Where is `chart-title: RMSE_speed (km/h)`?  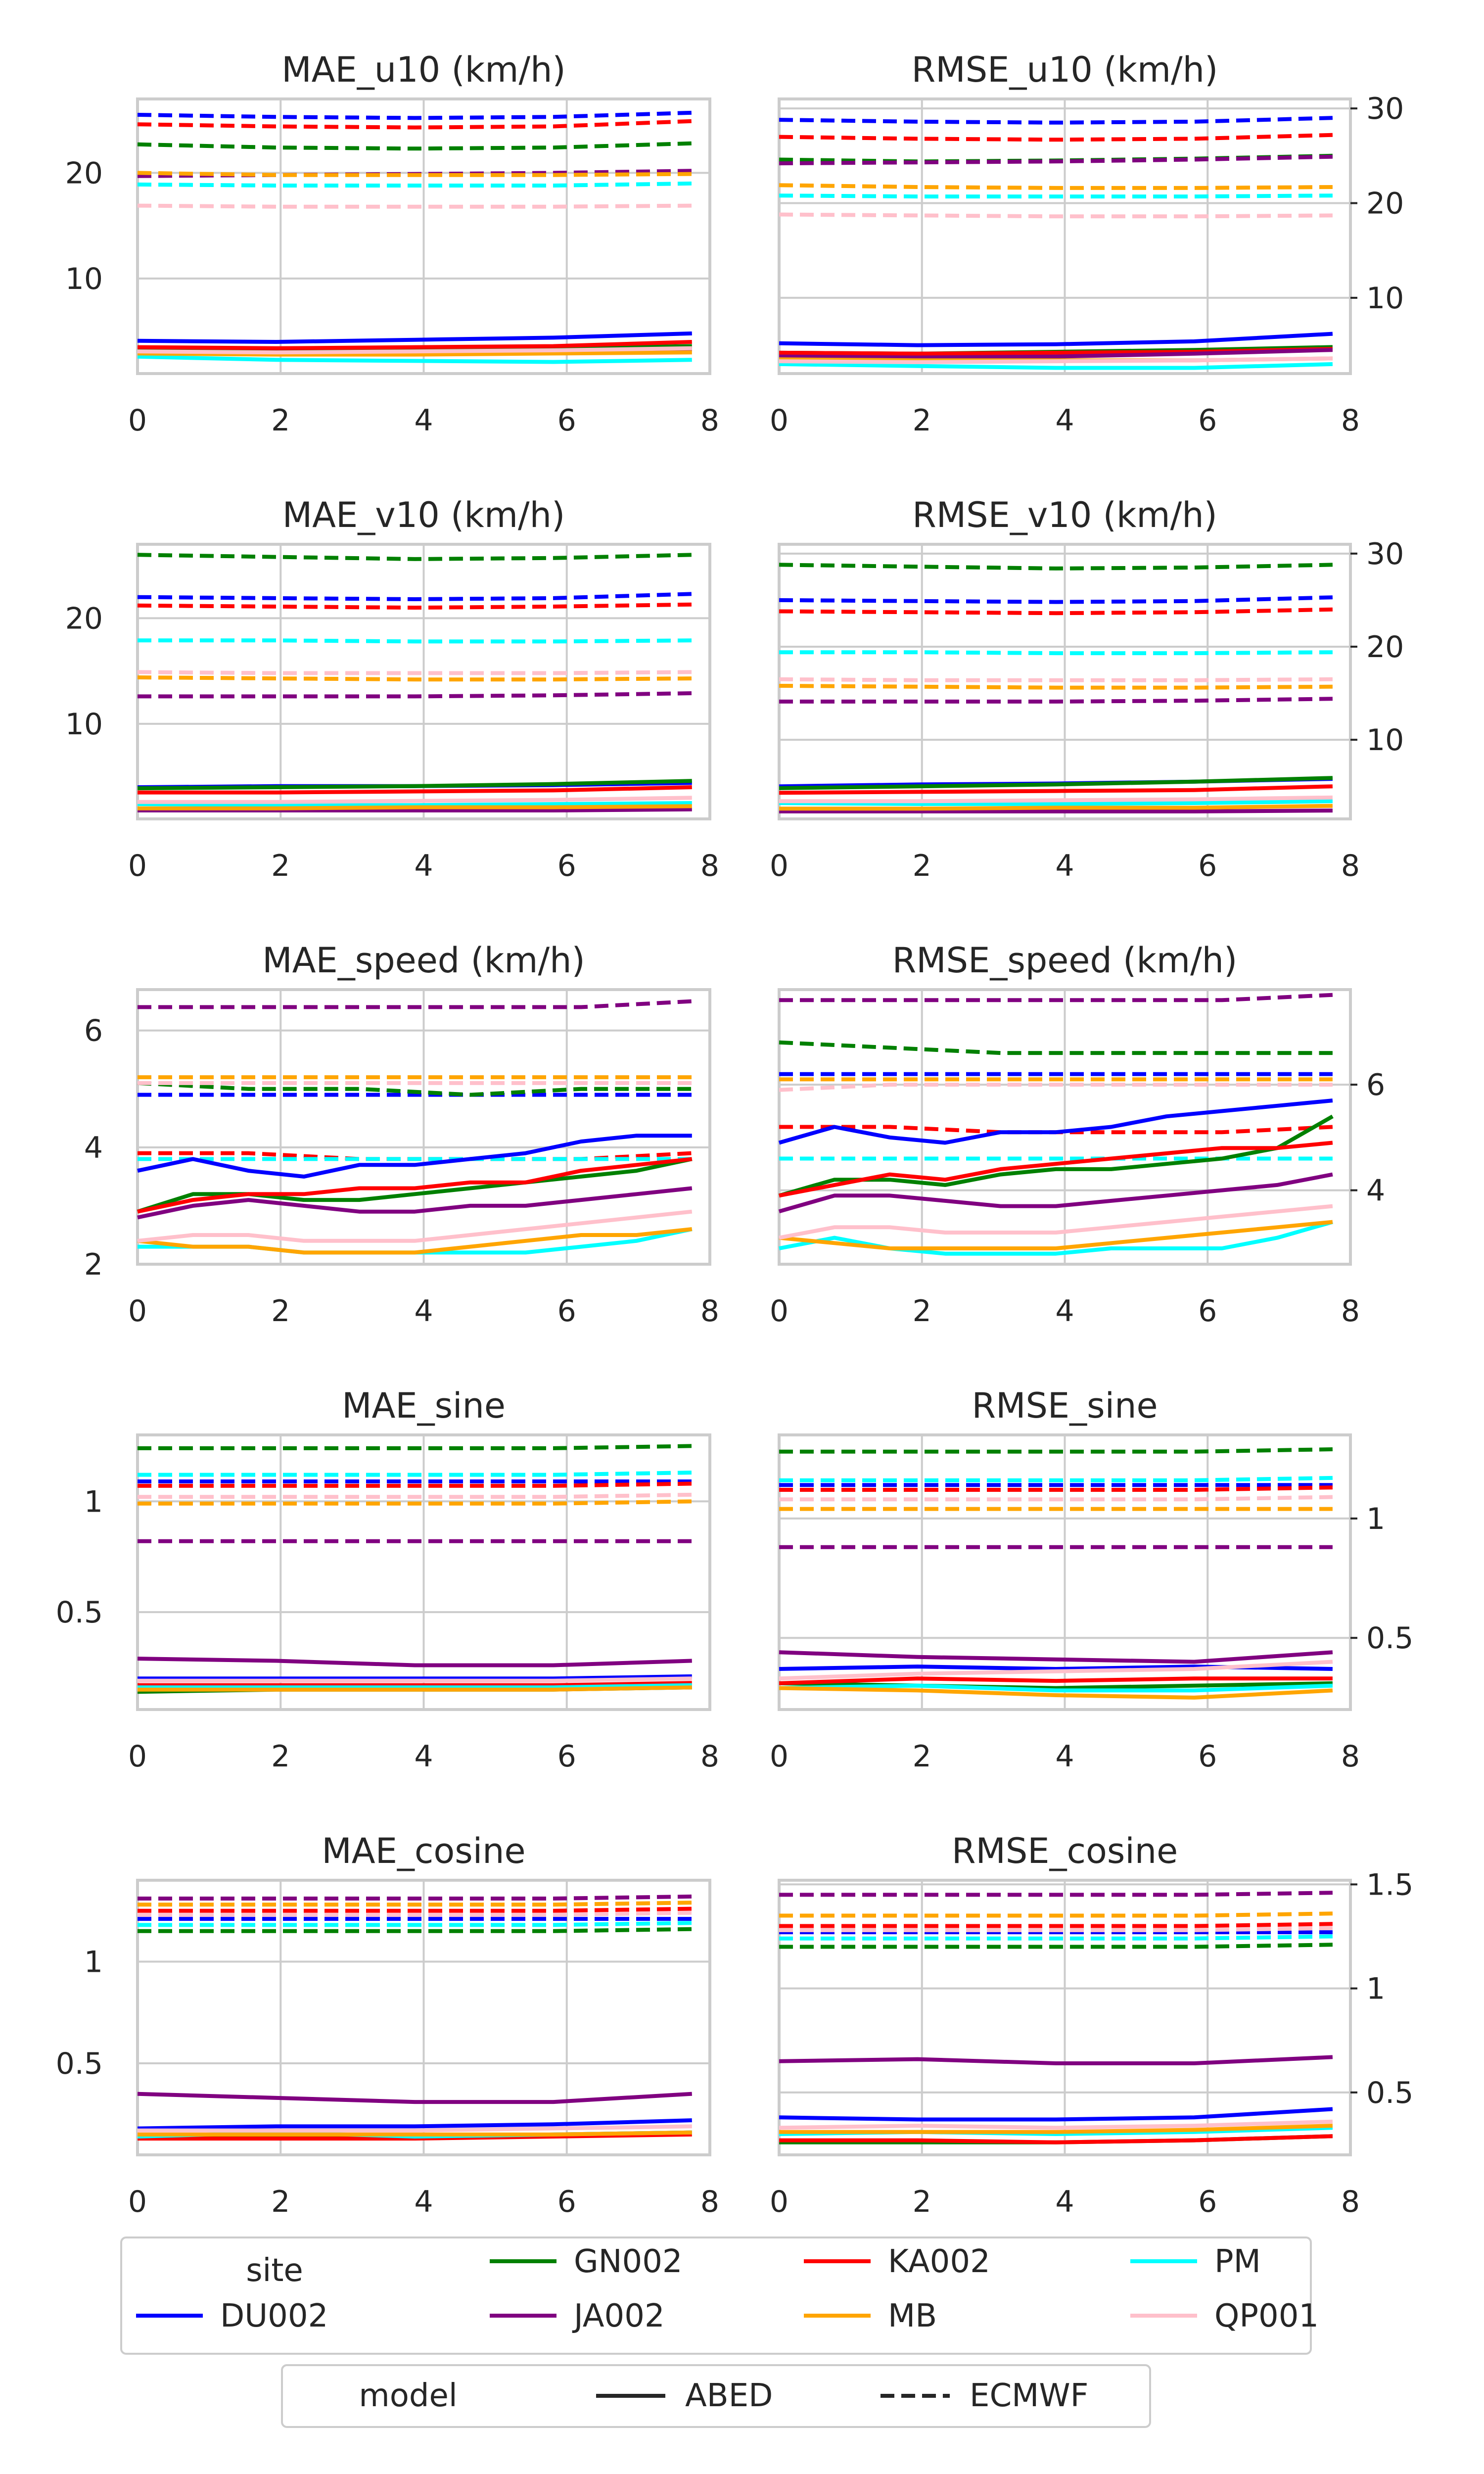
chart-title: RMSE_speed (km/h) is located at coordinates (1065, 961).